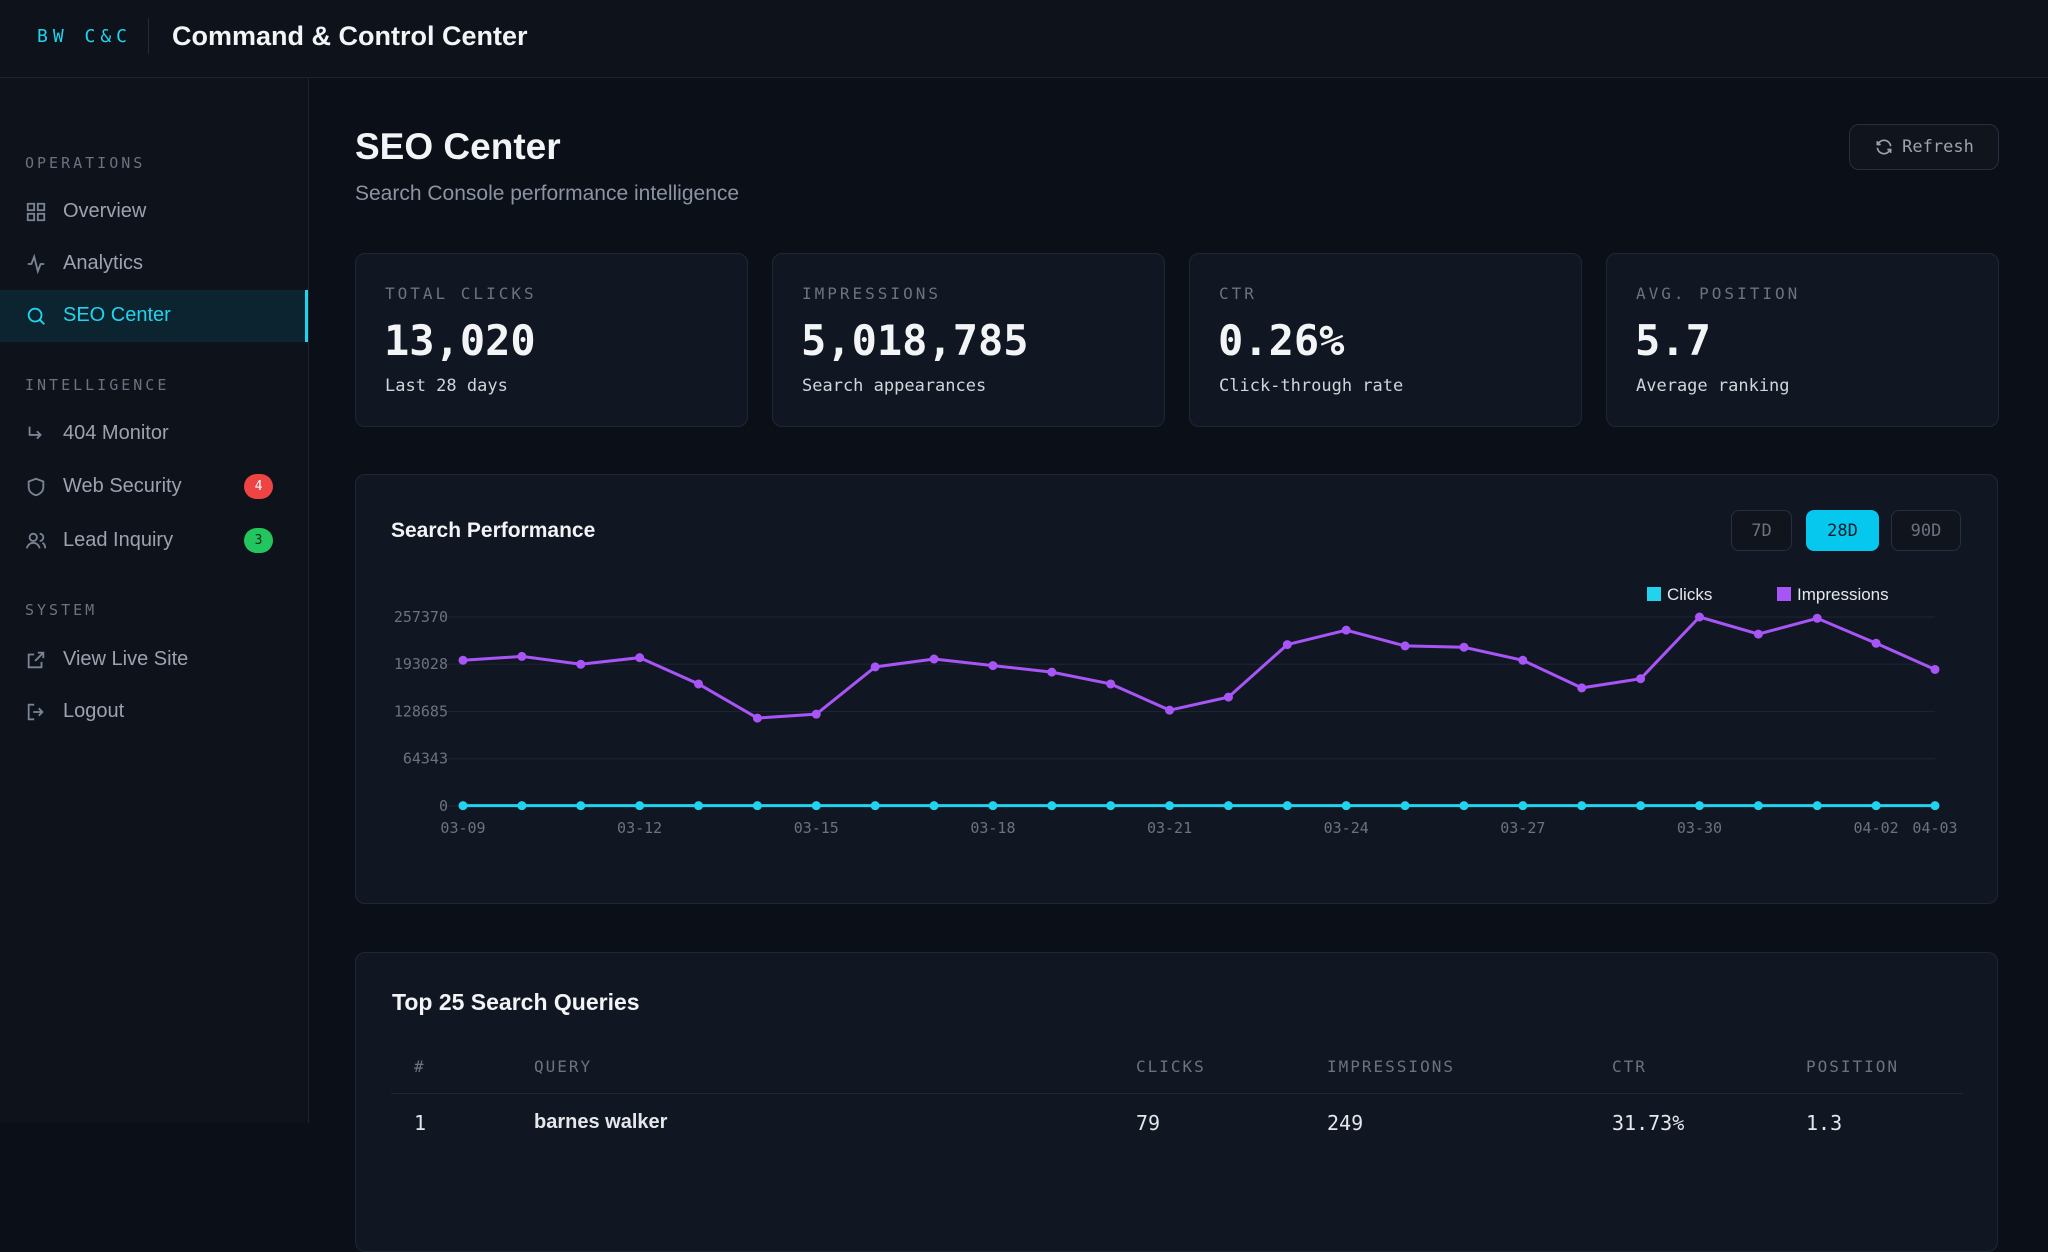  What do you see at coordinates (639, 828) in the screenshot?
I see `x-tick-label: 03-12` at bounding box center [639, 828].